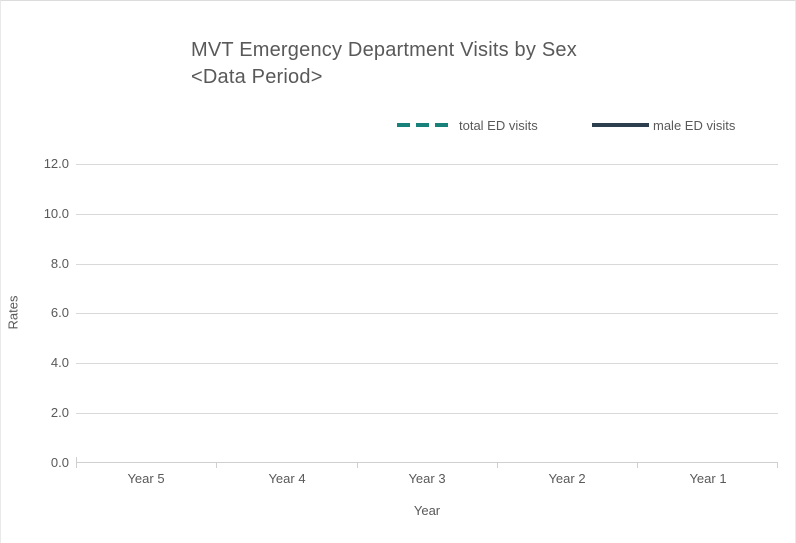  Describe the element at coordinates (427, 478) in the screenshot. I see `x-axis-tick-label: Year 3` at that location.